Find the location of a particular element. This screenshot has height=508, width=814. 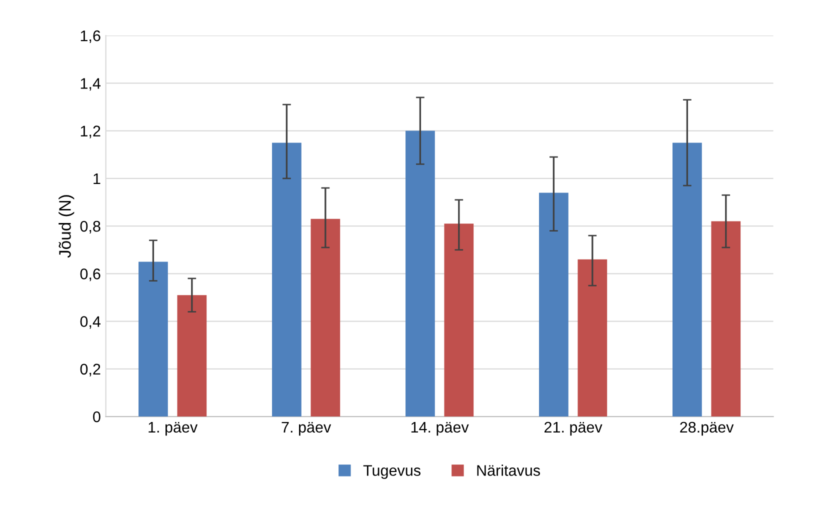

legend-label: Näritavus is located at coordinates (508, 470).